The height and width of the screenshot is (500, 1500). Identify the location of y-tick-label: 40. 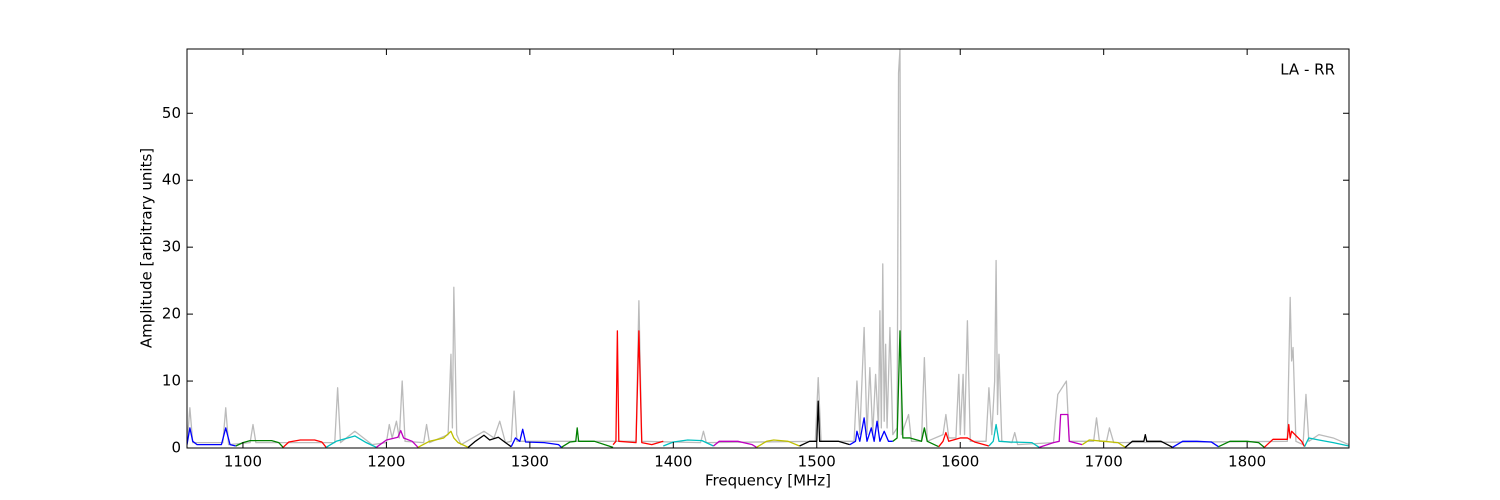
(171, 180).